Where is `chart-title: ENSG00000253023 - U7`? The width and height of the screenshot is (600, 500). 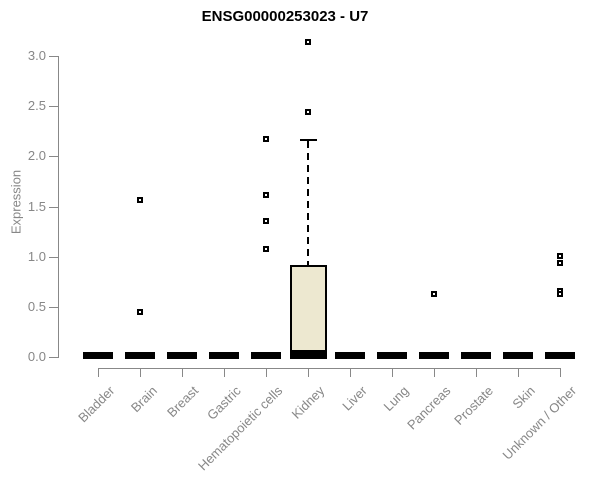
chart-title: ENSG00000253023 - U7 is located at coordinates (285, 16).